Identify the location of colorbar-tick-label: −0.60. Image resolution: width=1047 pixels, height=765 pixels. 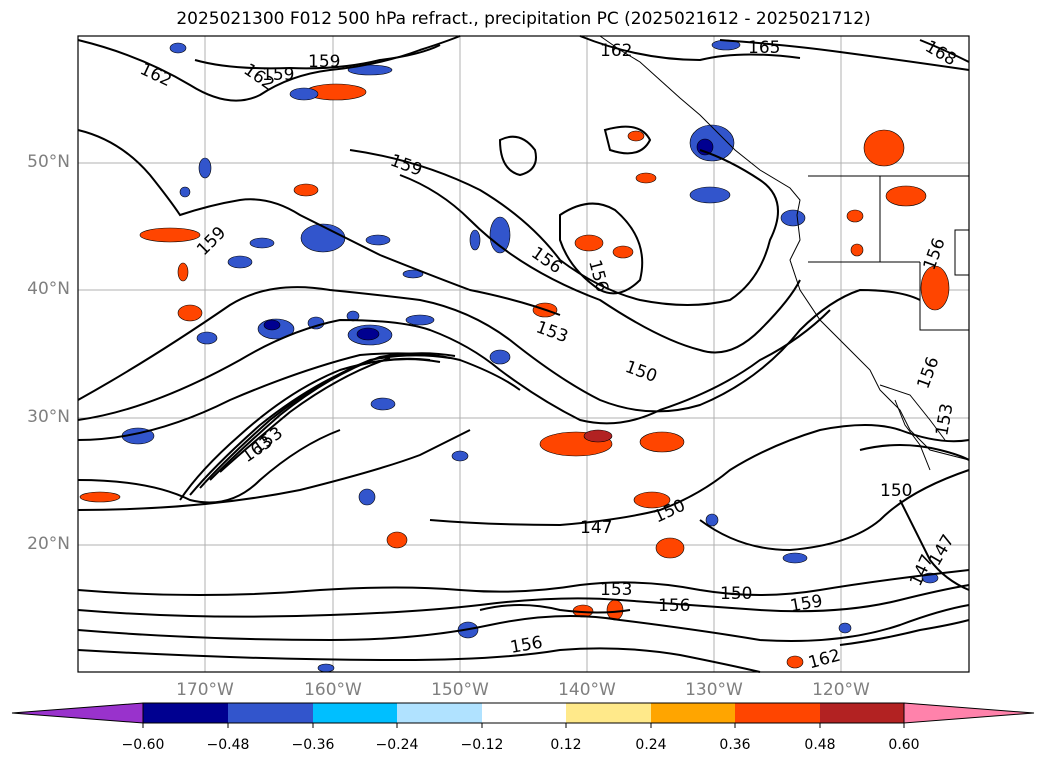
(143, 745).